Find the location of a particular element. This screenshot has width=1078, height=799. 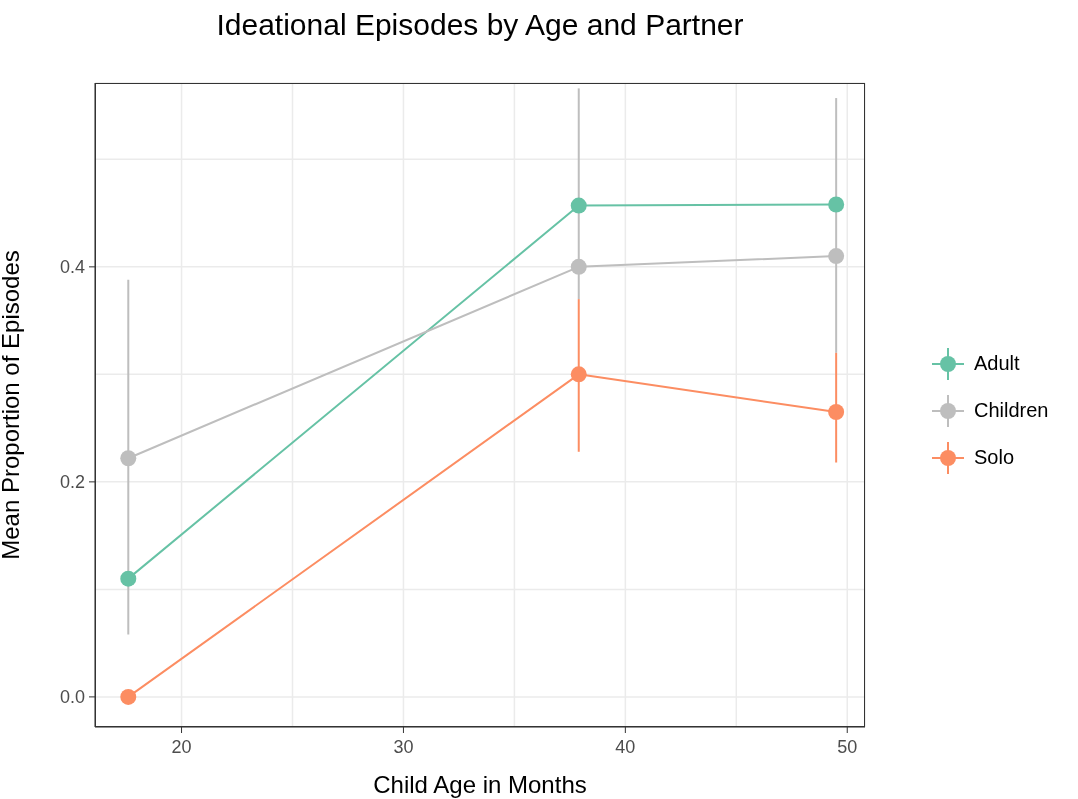

legend-label: Children is located at coordinates (1011, 410).